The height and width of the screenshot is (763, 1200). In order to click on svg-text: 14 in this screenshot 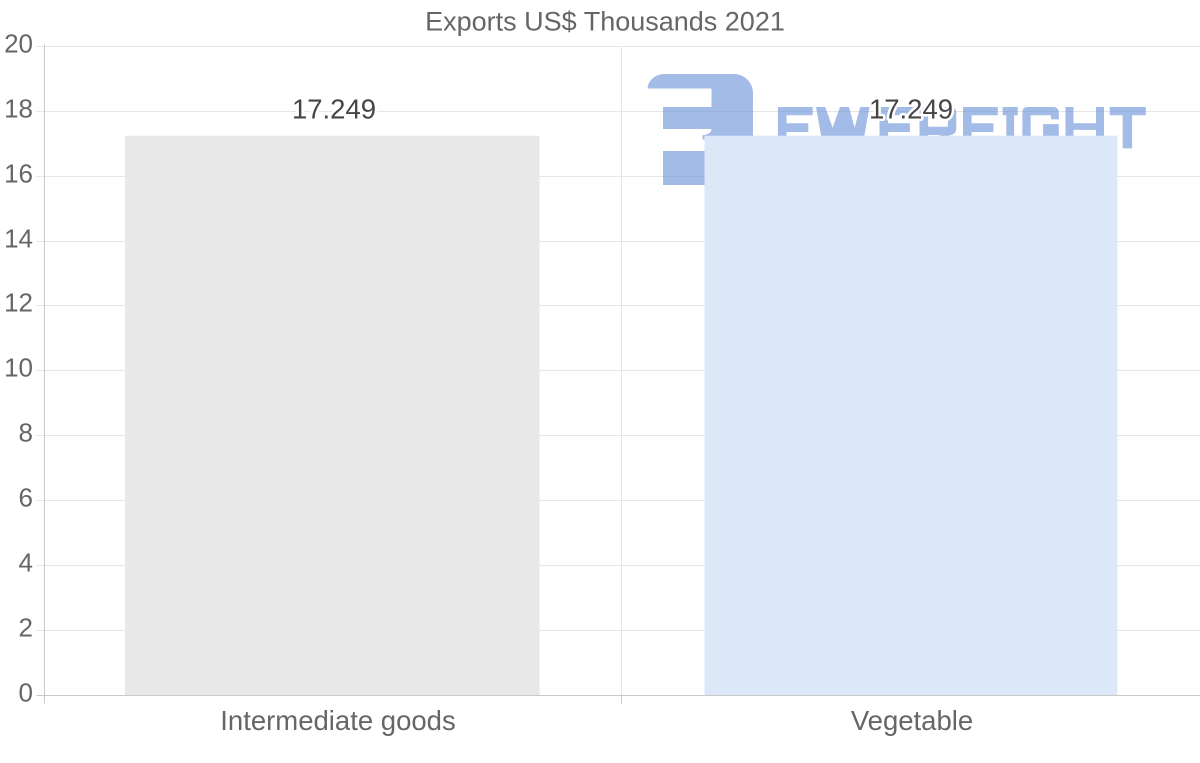, I will do `click(18, 239)`.